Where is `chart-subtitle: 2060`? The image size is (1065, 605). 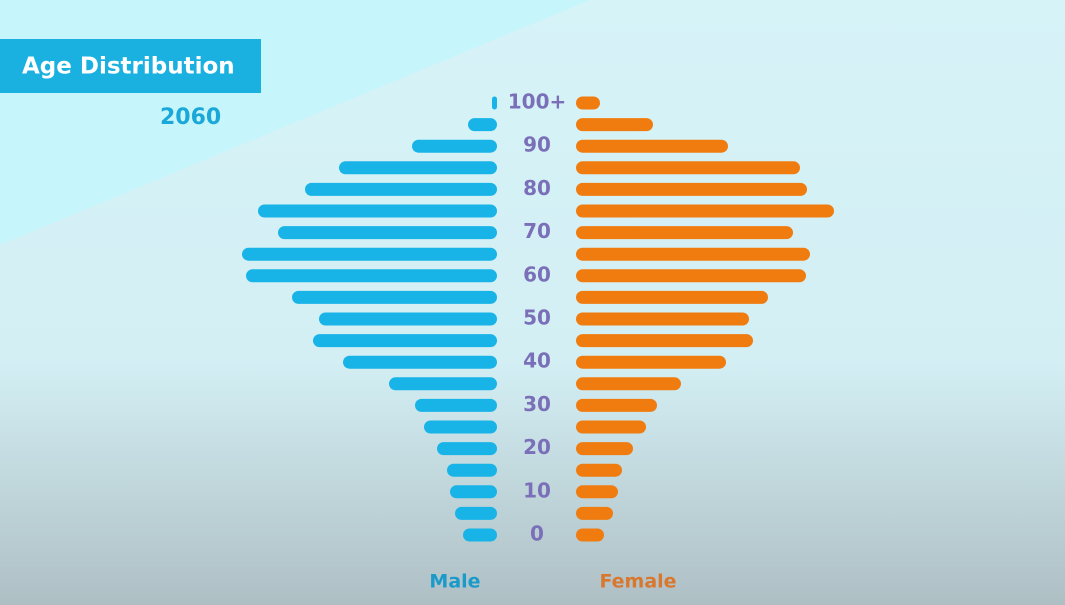 chart-subtitle: 2060 is located at coordinates (190, 117).